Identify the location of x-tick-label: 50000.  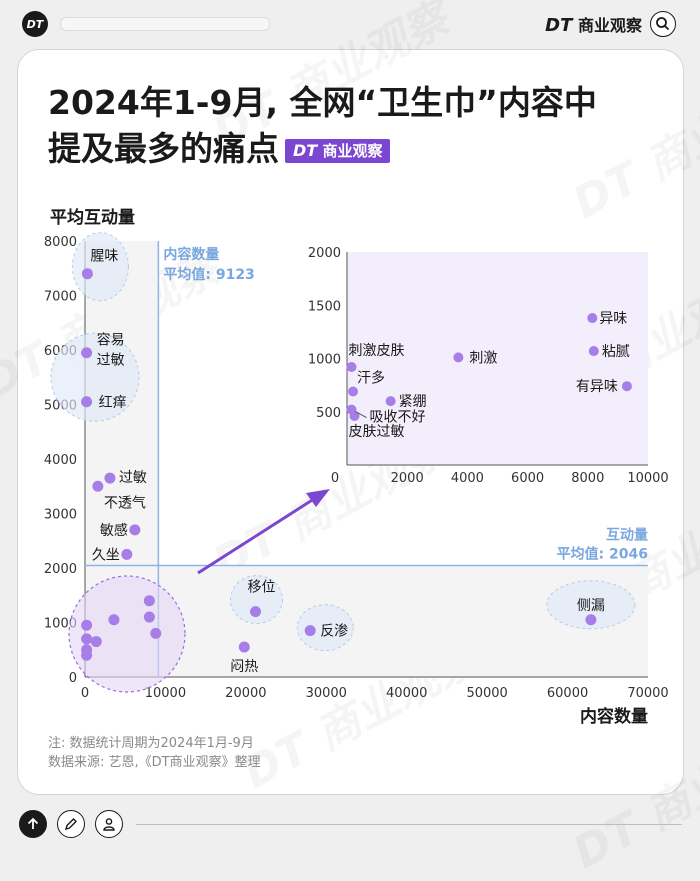
(486, 693).